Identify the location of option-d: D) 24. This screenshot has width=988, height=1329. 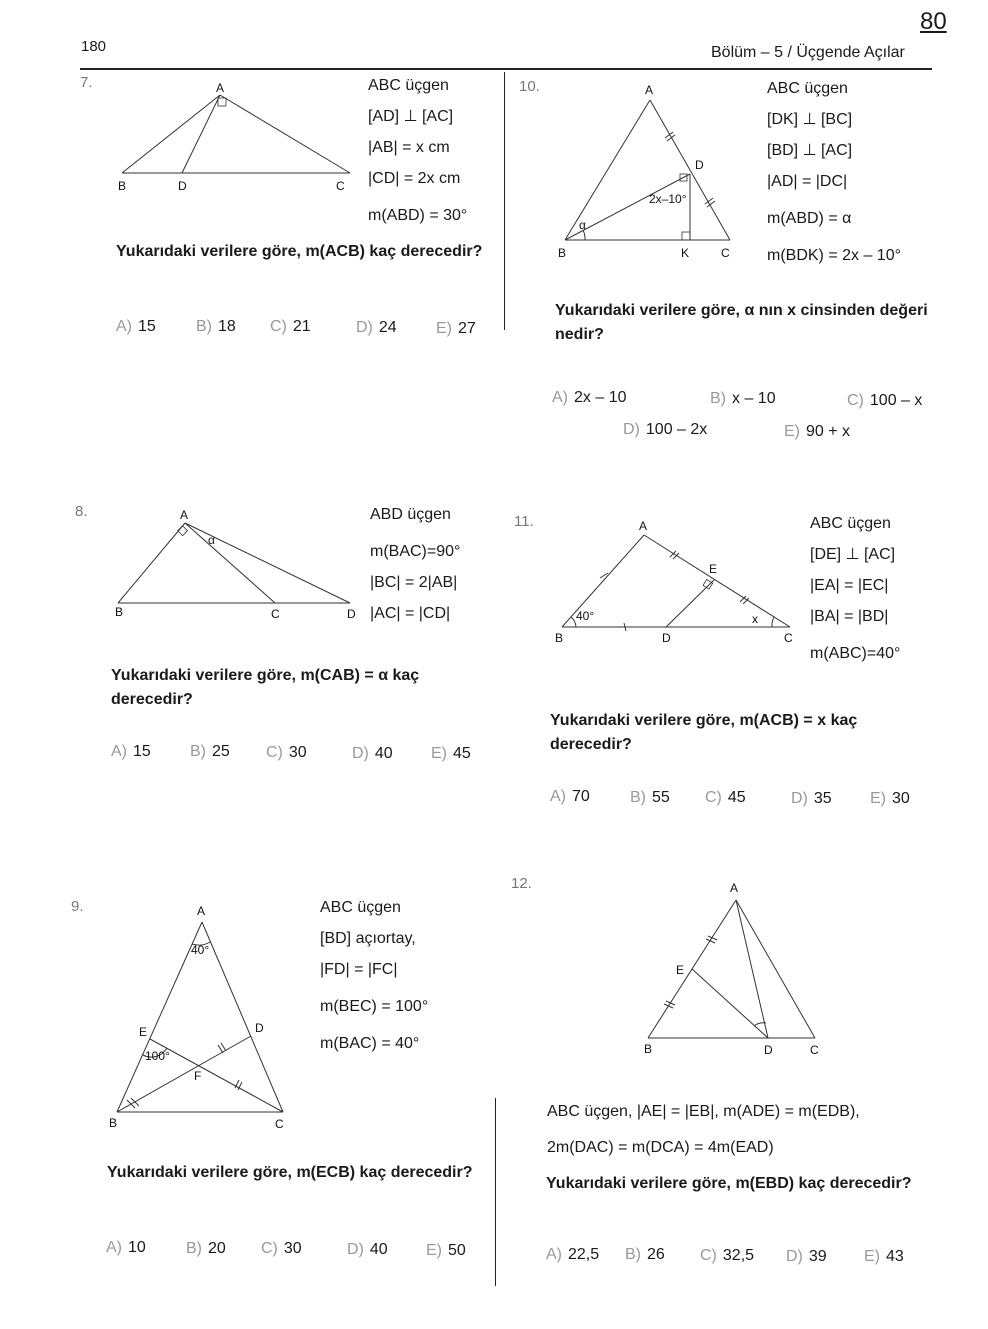
(376, 327).